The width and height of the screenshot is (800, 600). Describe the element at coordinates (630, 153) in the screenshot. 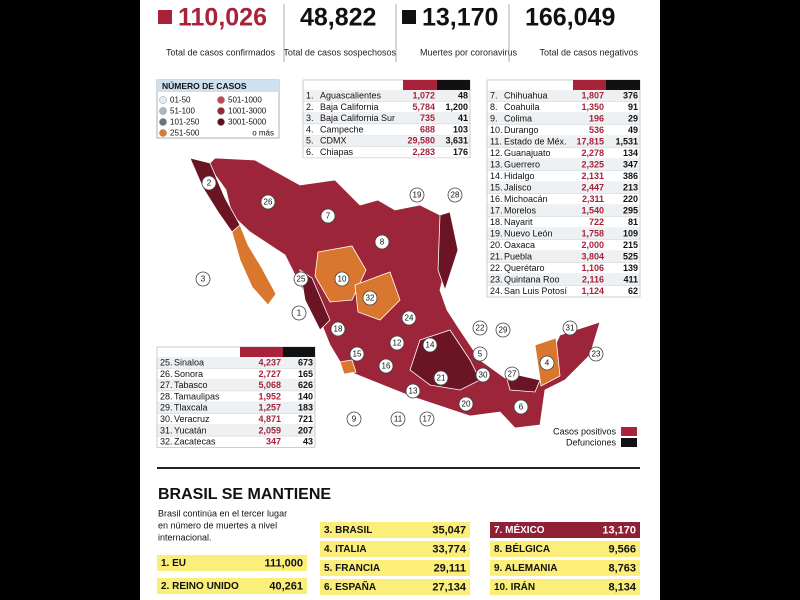

I see `row-deaths: 134` at that location.